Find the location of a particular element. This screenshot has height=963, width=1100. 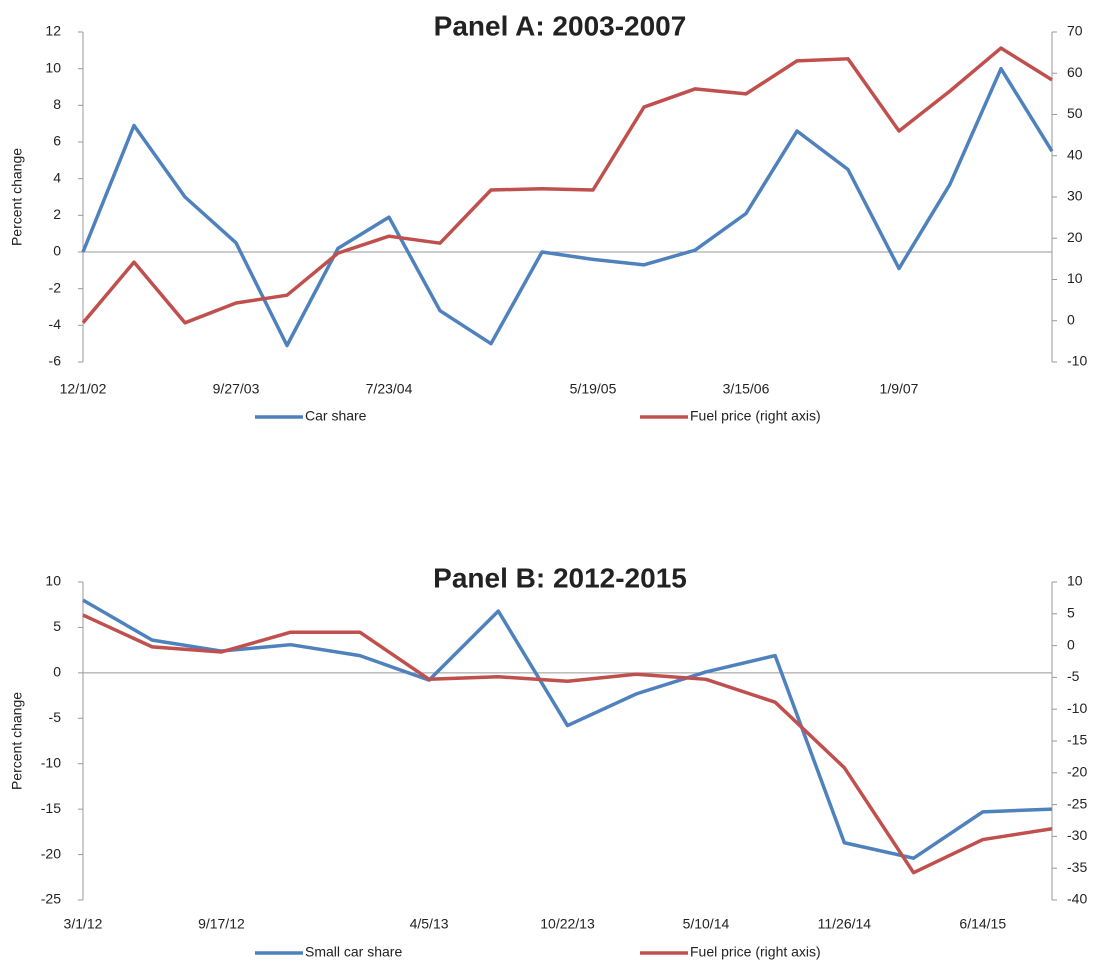

y-tick-label: -25 is located at coordinates (51, 899).